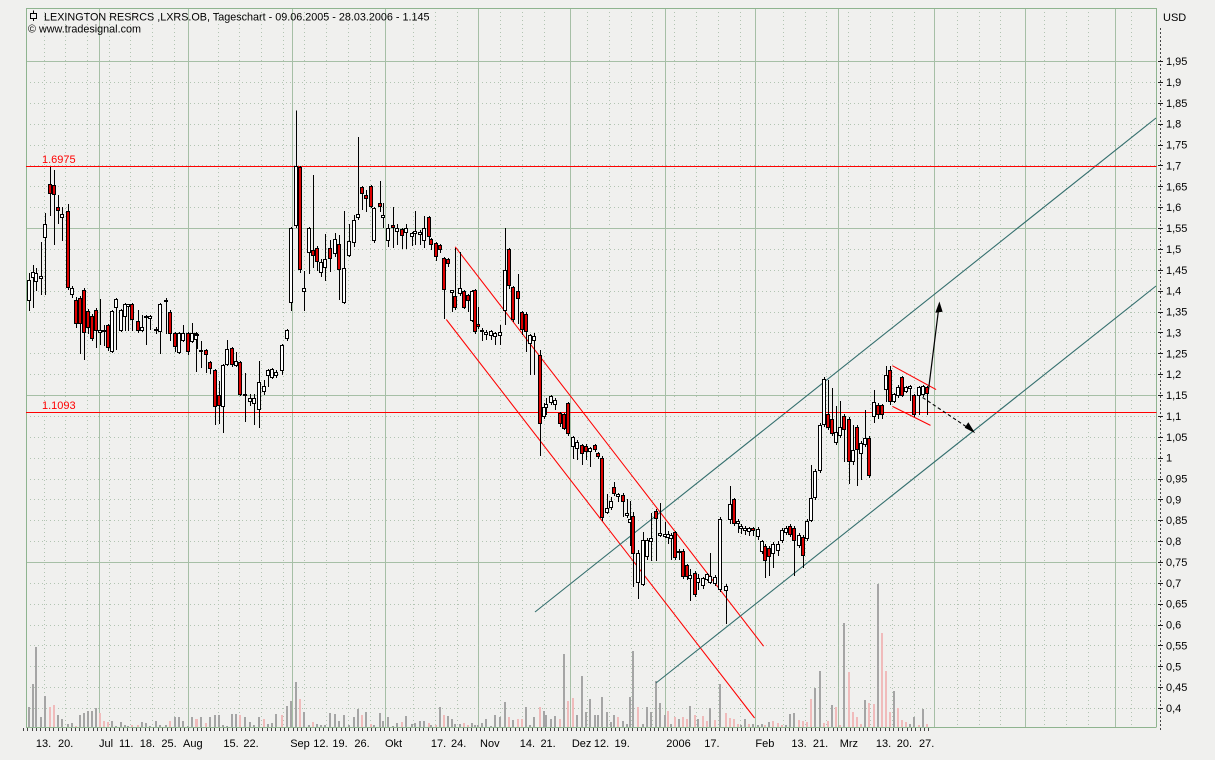 The height and width of the screenshot is (760, 1215). Describe the element at coordinates (1176, 438) in the screenshot. I see `svg-text: 1,05` at that location.